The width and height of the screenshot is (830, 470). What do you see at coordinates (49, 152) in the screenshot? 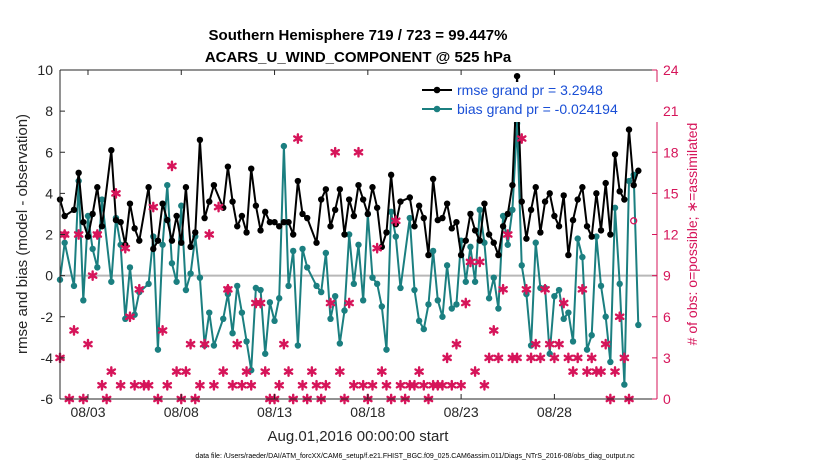
I see `y-tick-label: 6` at bounding box center [49, 152].